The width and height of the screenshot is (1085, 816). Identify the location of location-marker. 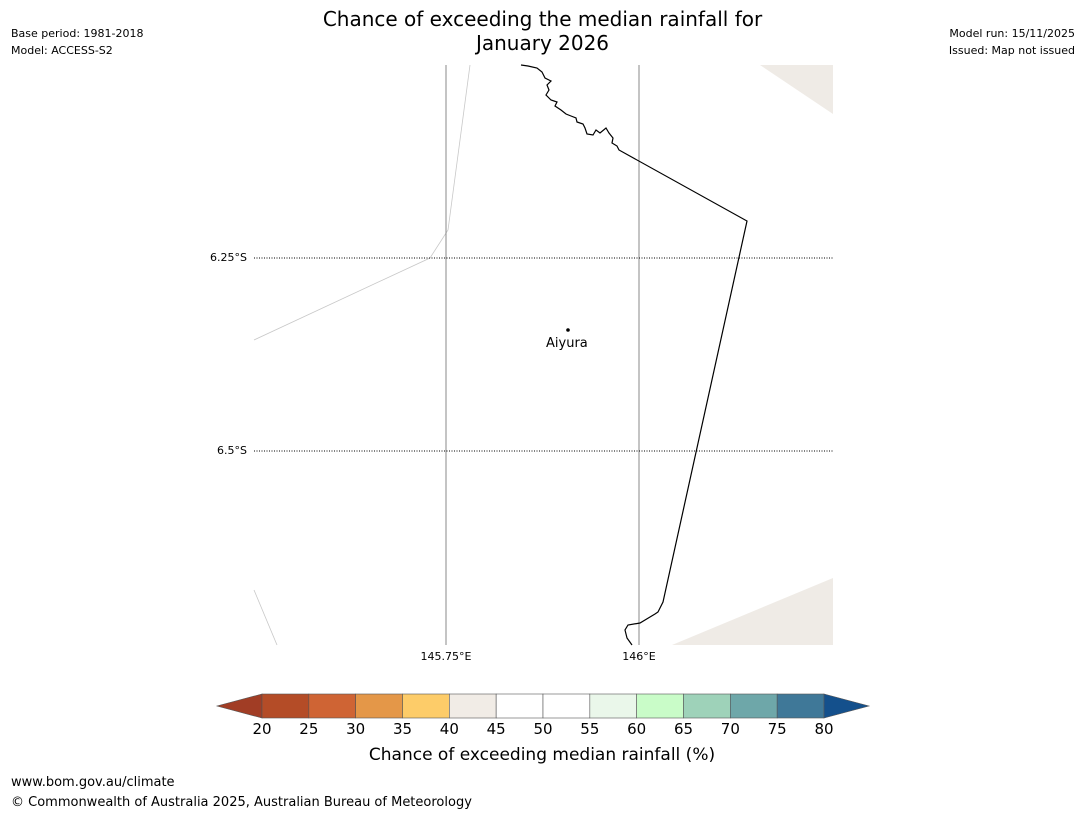
(568, 330).